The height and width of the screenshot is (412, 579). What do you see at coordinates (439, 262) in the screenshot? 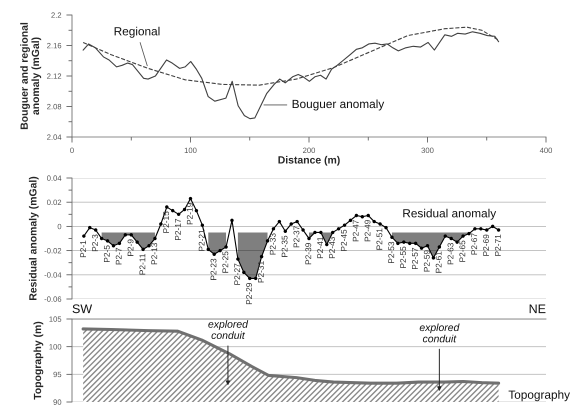
I see `annotation: P2-61` at bounding box center [439, 262].